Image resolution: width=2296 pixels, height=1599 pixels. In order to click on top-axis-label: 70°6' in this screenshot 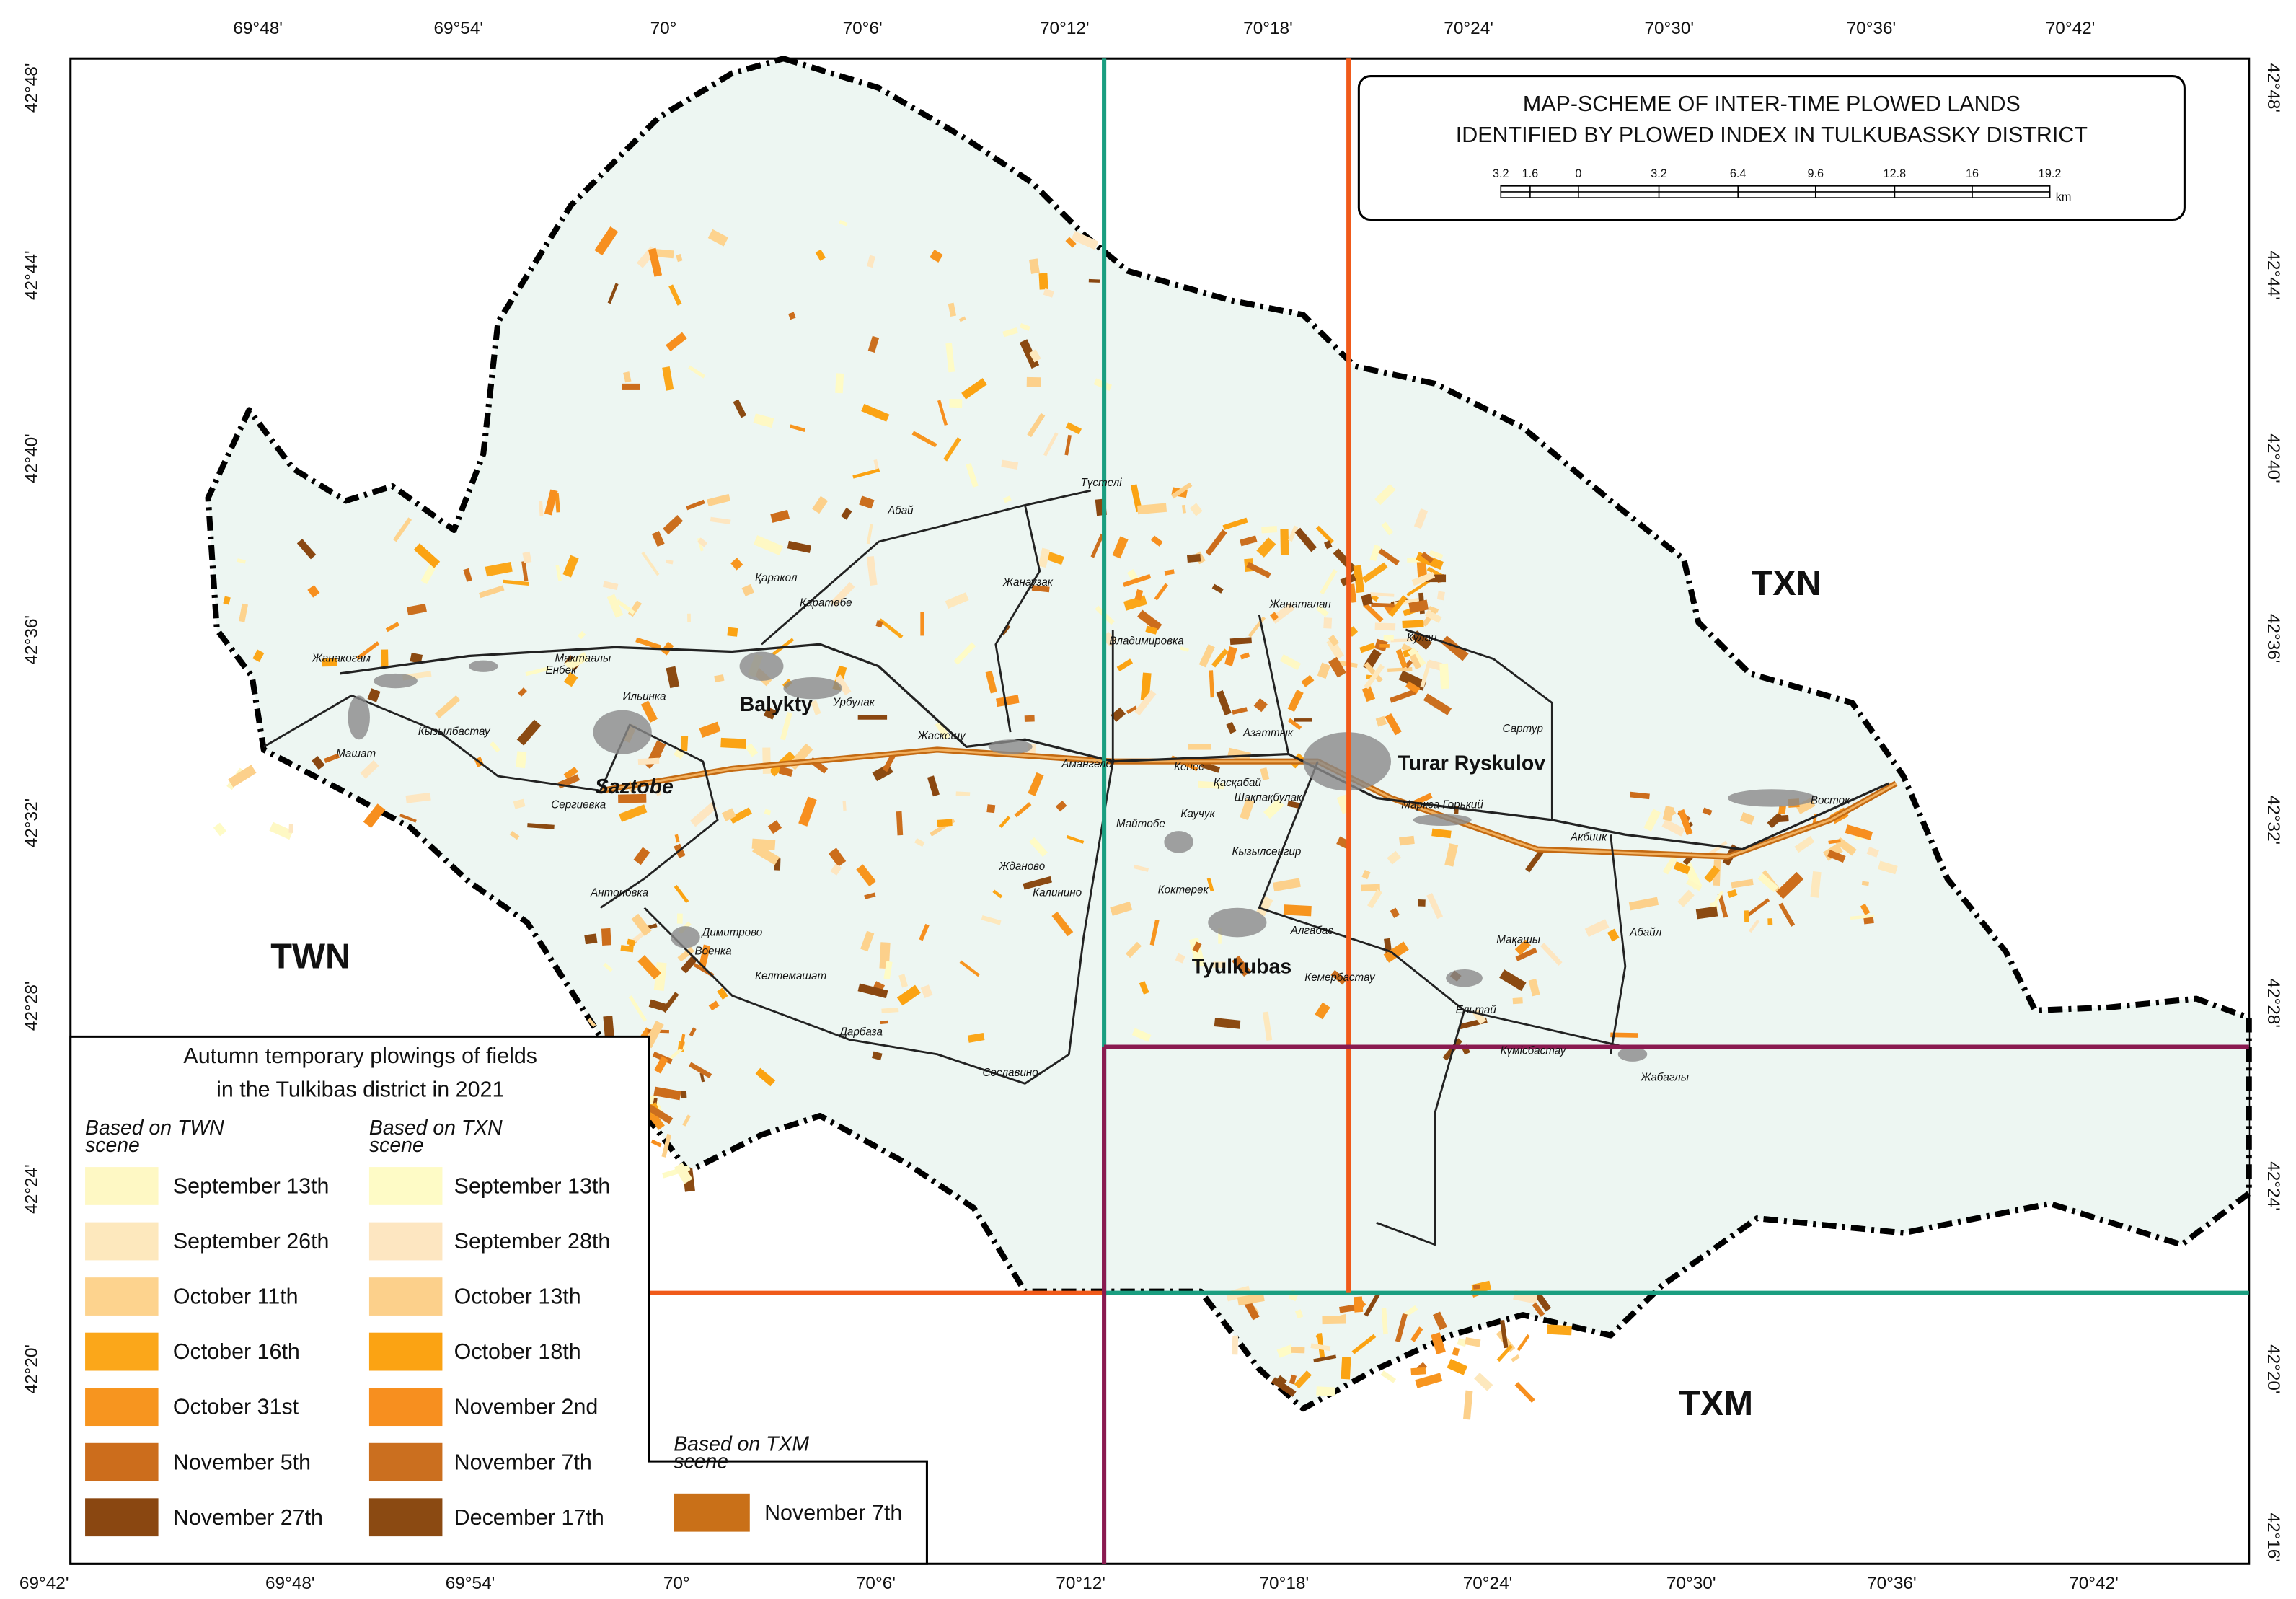, I will do `click(863, 28)`.